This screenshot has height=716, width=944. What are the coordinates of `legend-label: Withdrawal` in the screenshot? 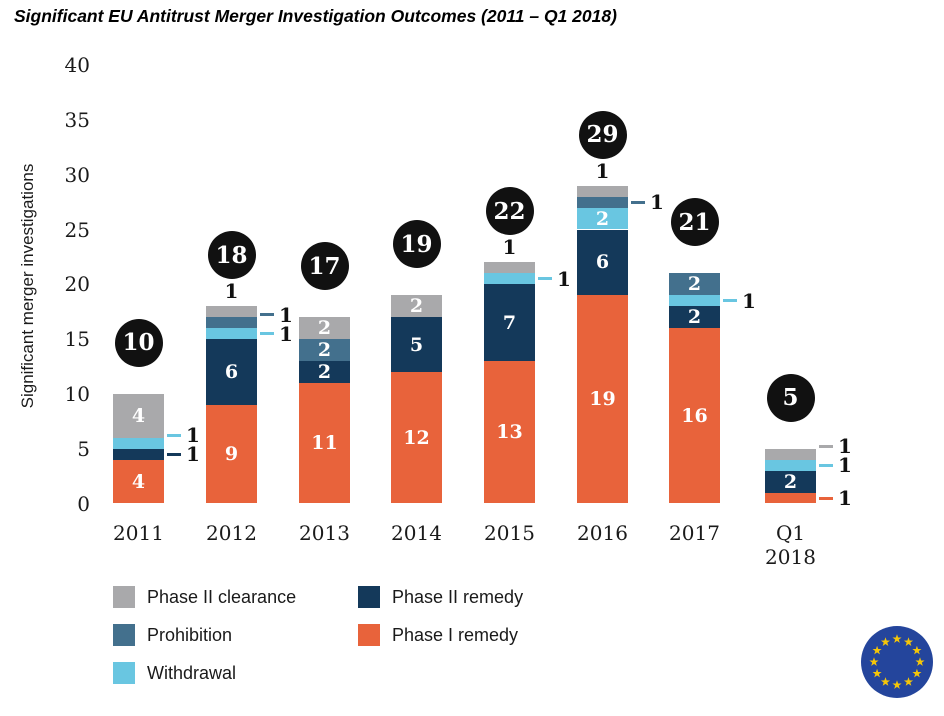 It's located at (192, 672).